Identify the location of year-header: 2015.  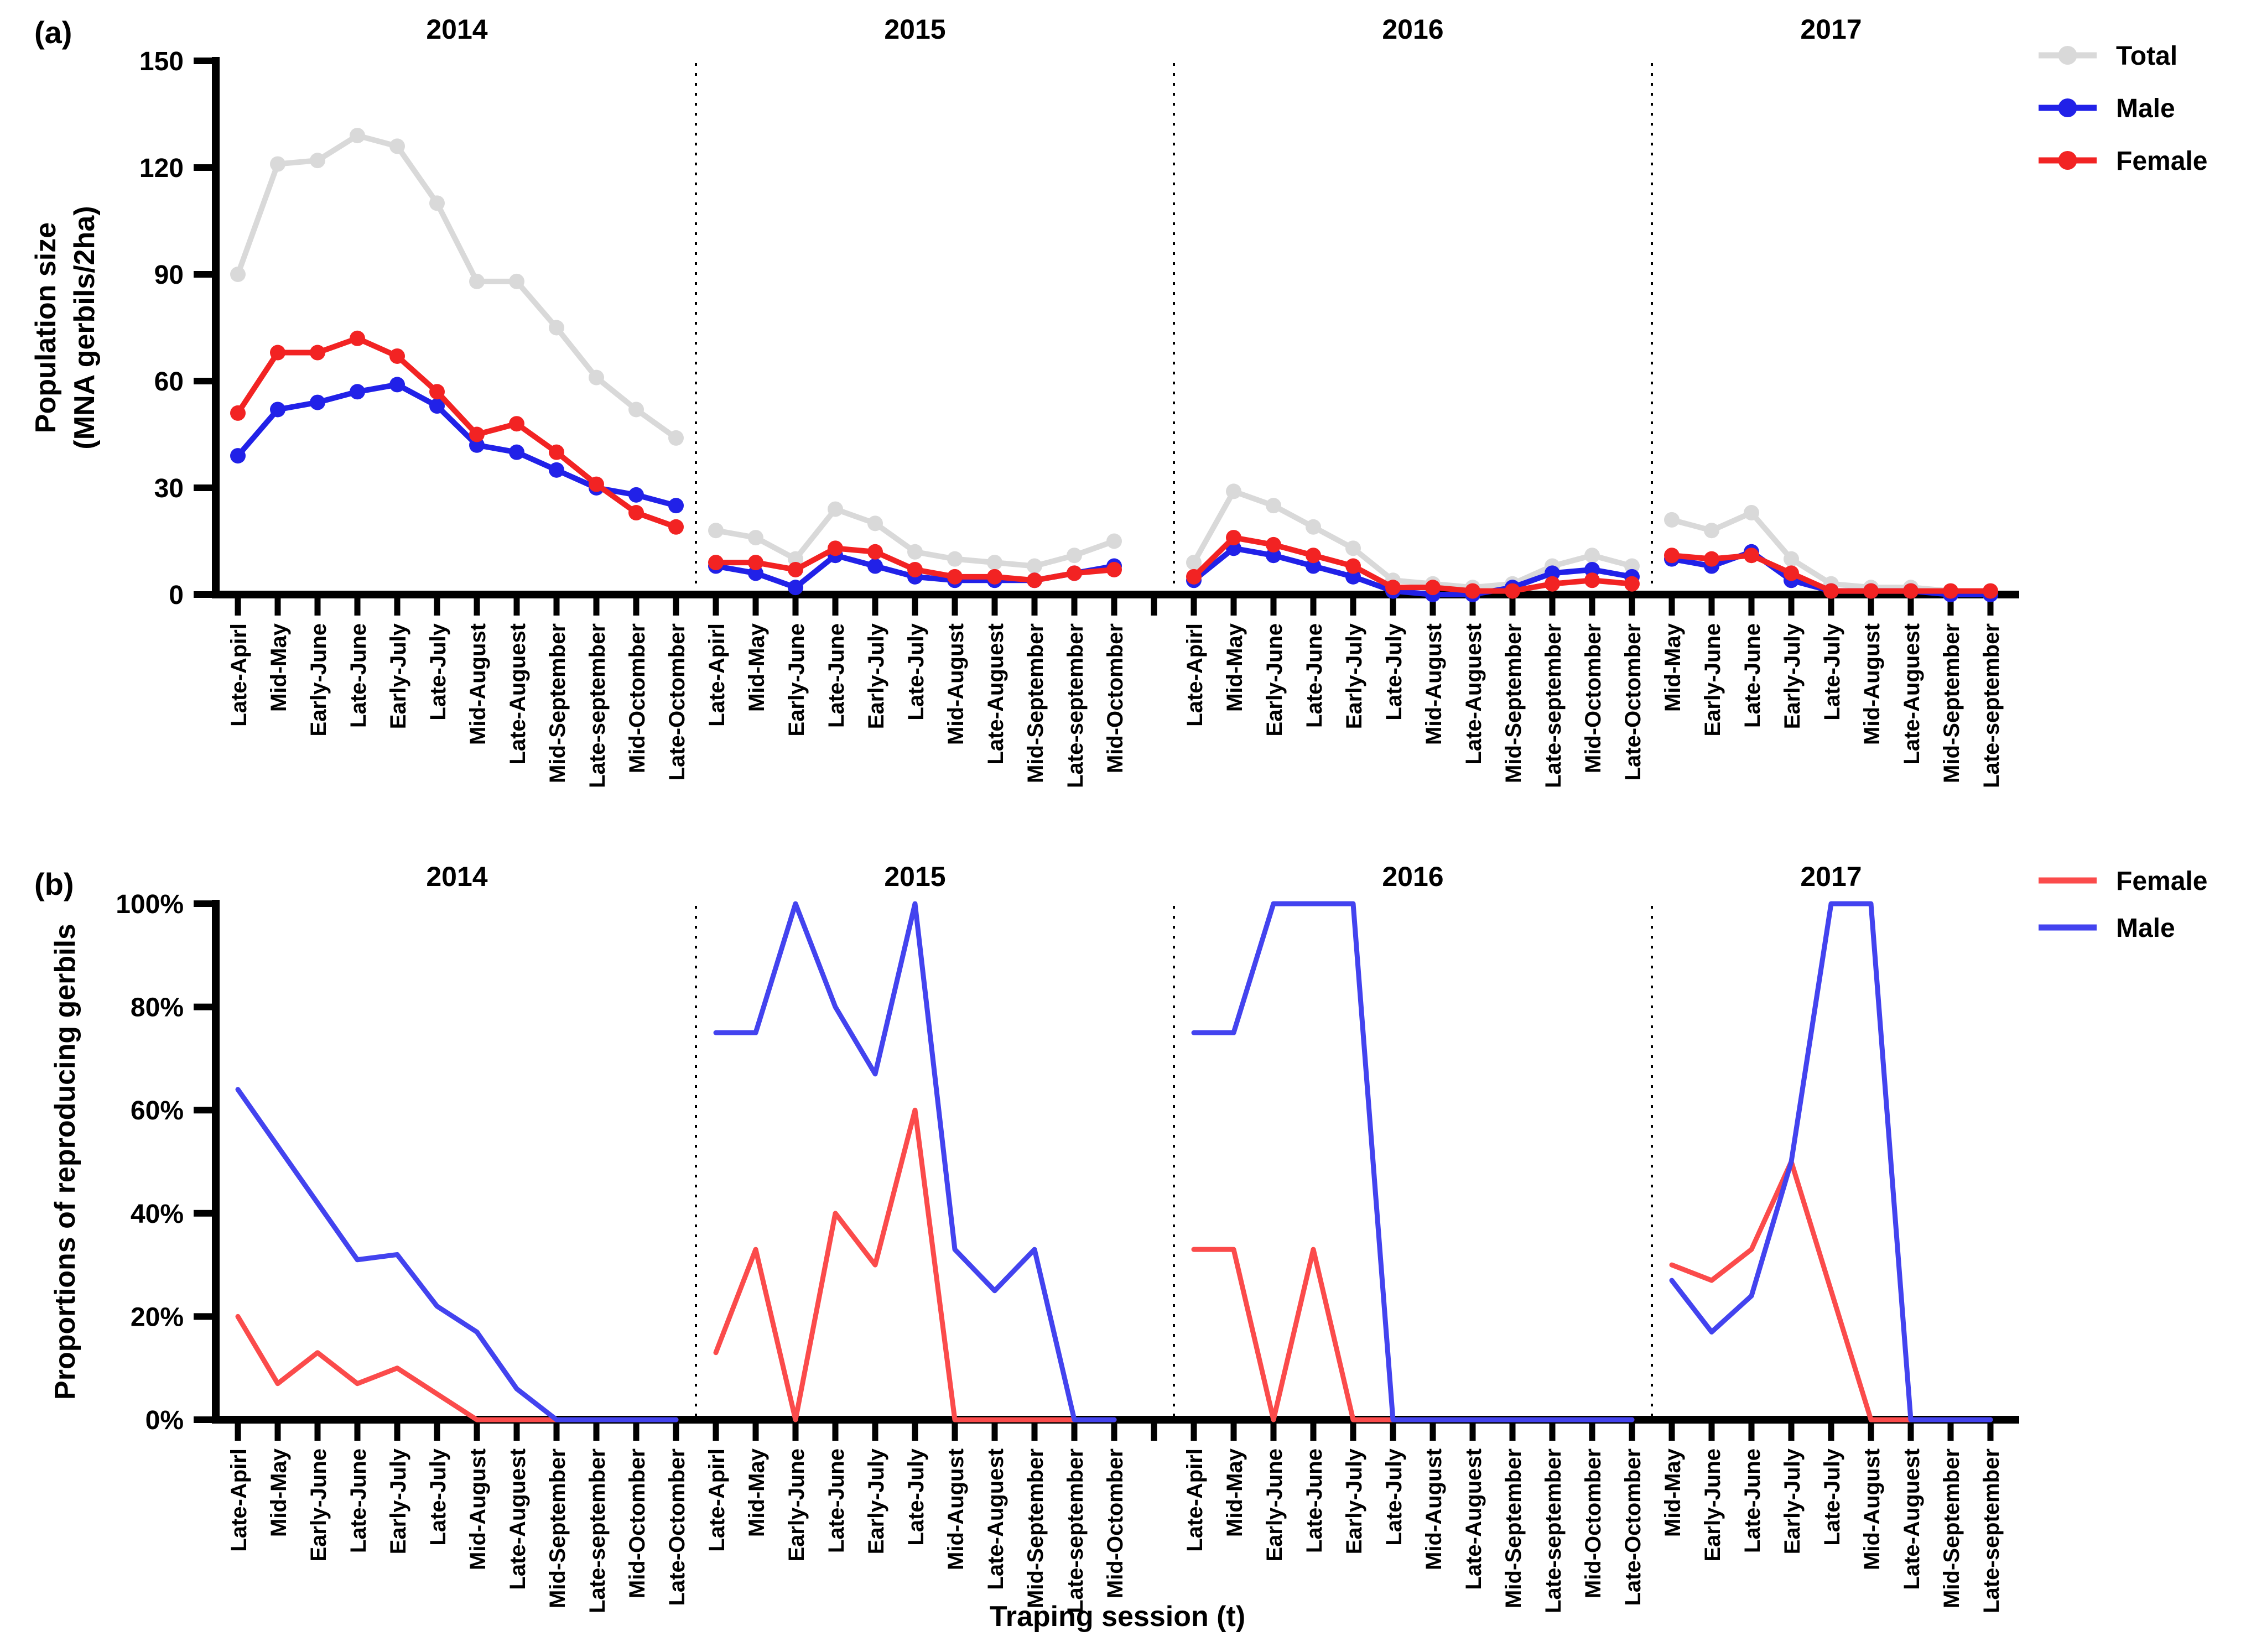
(914, 876).